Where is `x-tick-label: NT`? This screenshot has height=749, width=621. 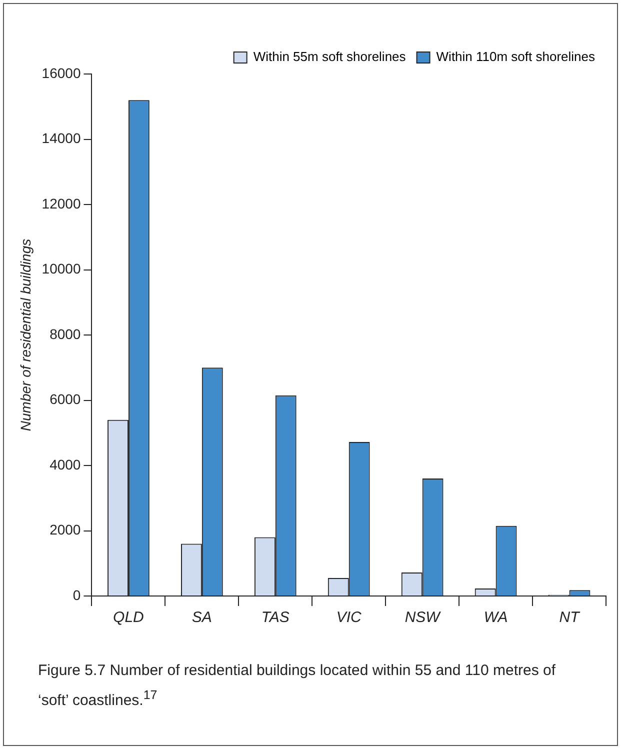
x-tick-label: NT is located at coordinates (570, 617).